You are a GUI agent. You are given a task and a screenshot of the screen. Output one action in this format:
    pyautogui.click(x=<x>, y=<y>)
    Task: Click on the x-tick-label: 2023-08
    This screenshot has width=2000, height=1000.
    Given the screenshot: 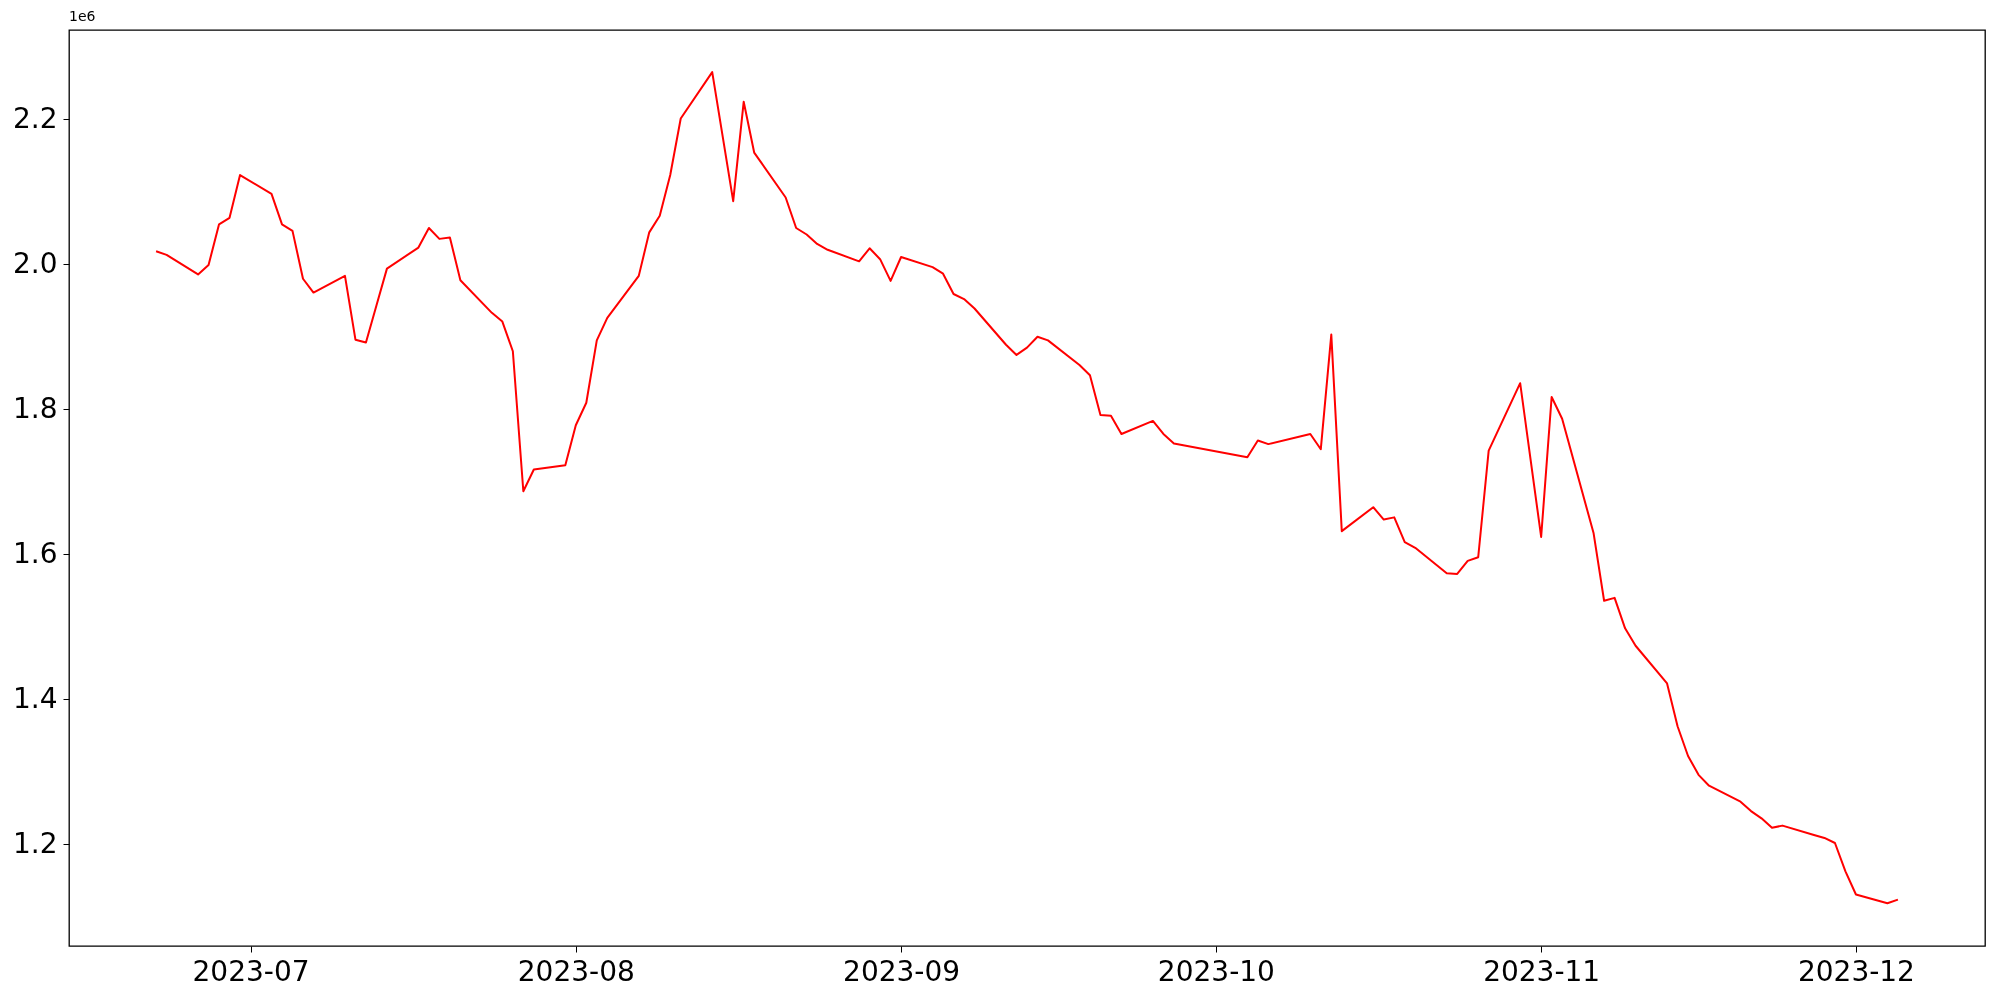 What is the action you would take?
    pyautogui.click(x=576, y=971)
    